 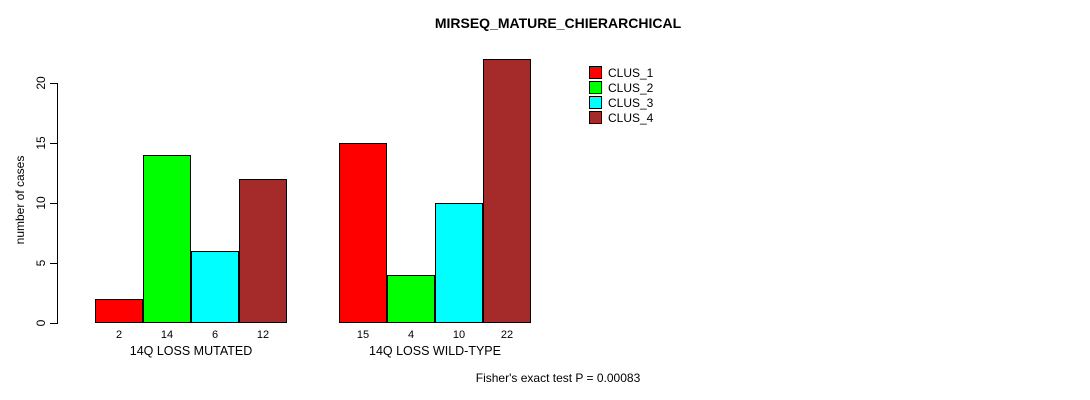 What do you see at coordinates (507, 335) in the screenshot?
I see `bar-value-label: 22` at bounding box center [507, 335].